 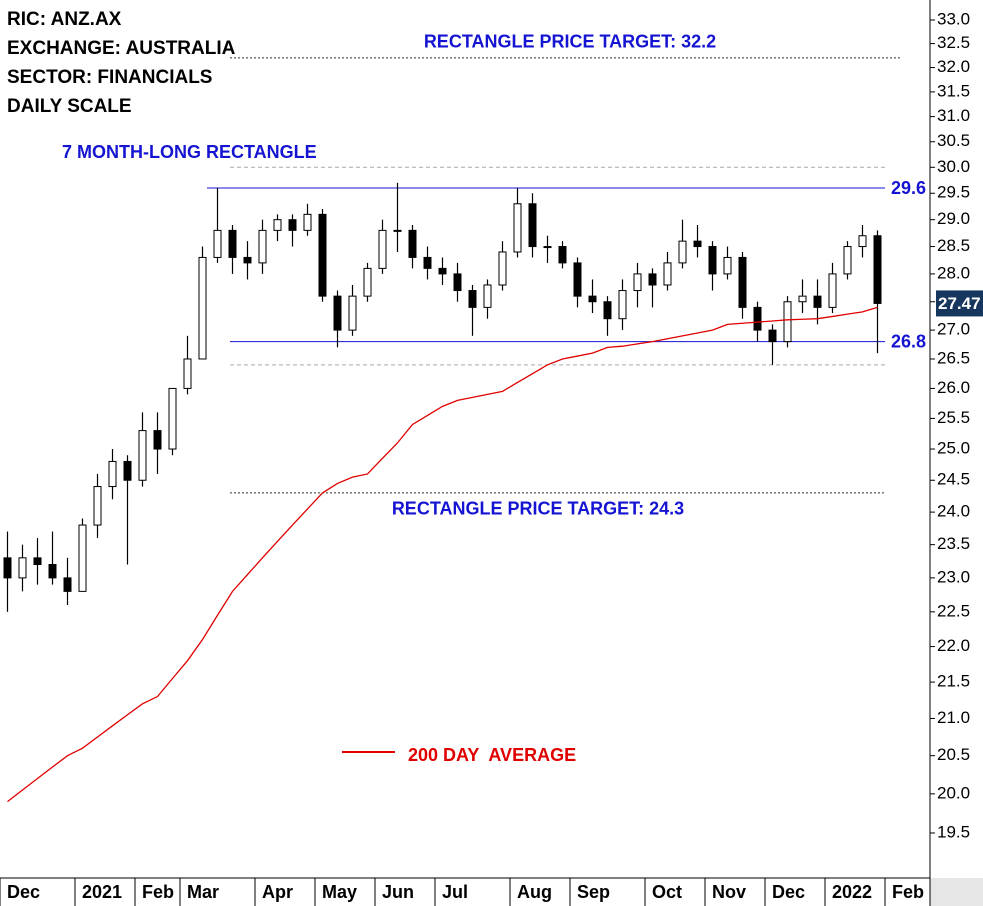 What do you see at coordinates (492, 755) in the screenshot?
I see `legend-label: 200 DAY AVERAGE` at bounding box center [492, 755].